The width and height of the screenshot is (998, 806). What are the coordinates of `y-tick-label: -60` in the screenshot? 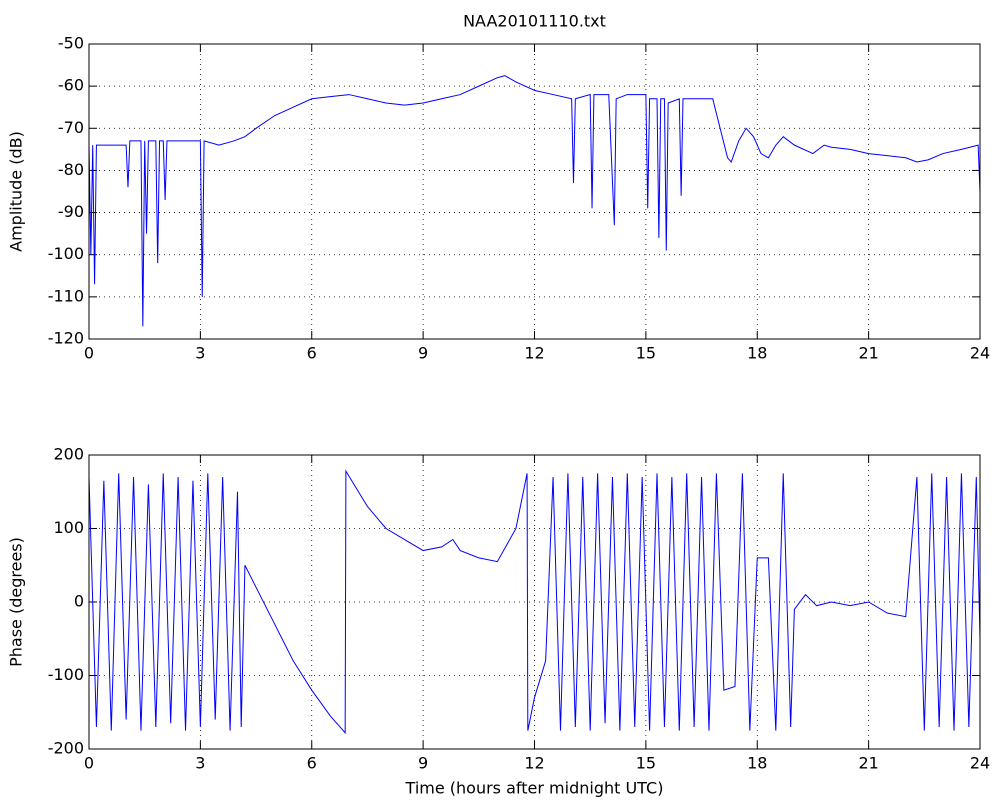 It's located at (71, 85).